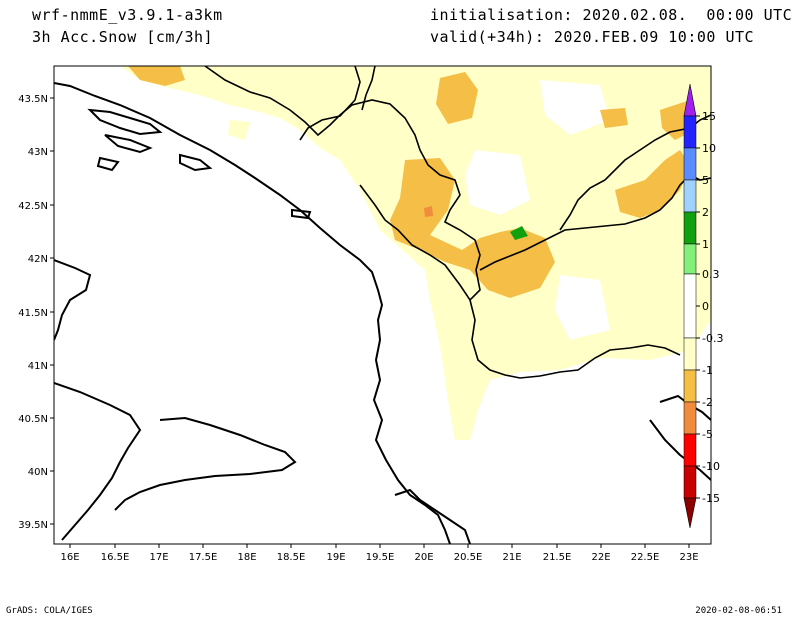  I want to click on lon-label: 18.5E, so click(291, 557).